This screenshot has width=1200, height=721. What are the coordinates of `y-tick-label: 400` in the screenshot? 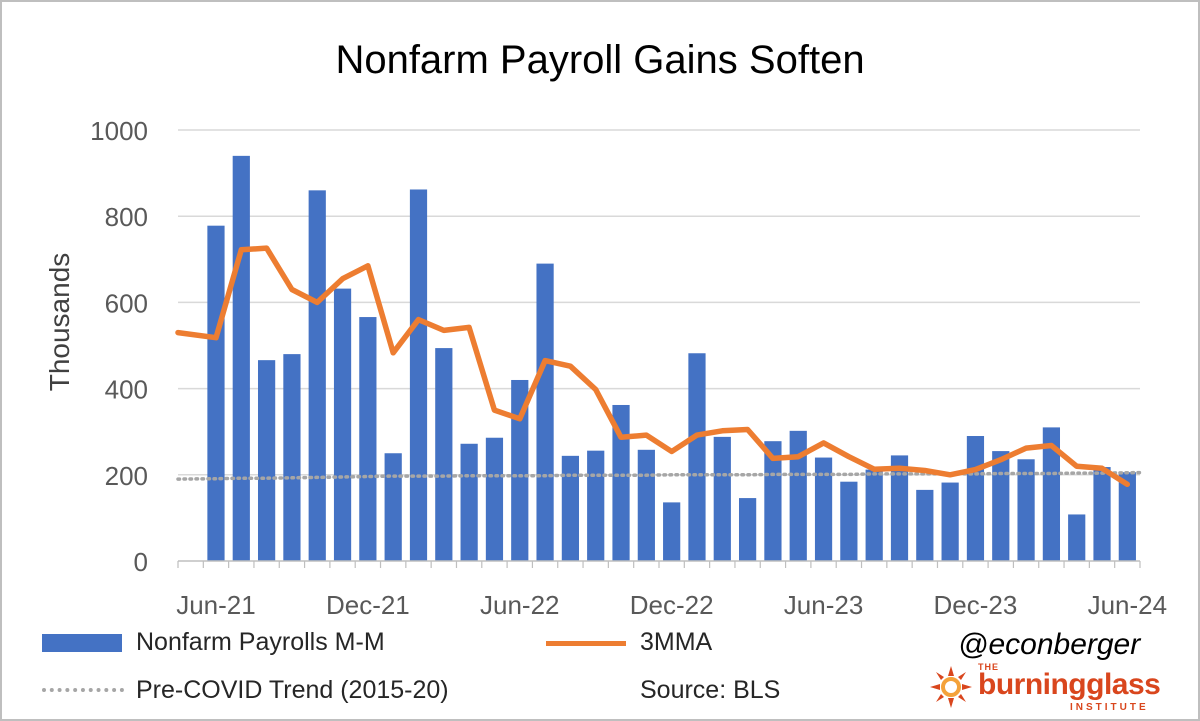 It's located at (126, 390).